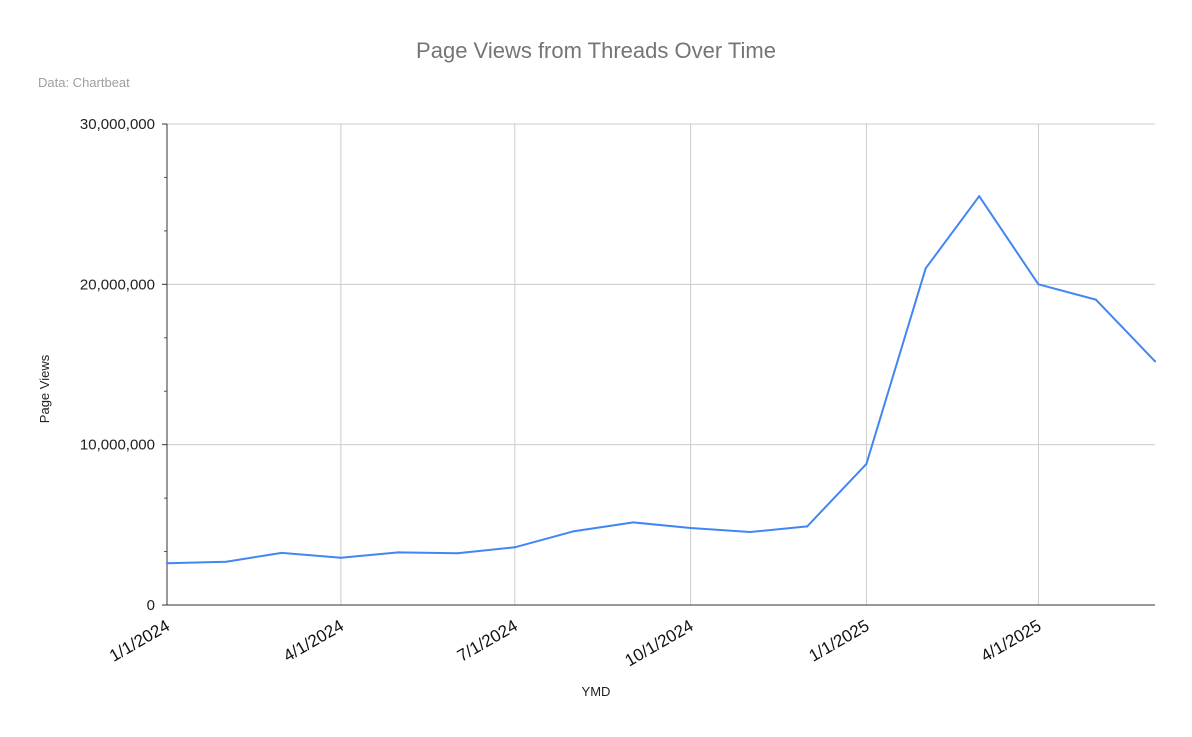 This screenshot has width=1192, height=737. I want to click on y-axis-ticks: 0 10,000,000 20,000,000 30,000,000, so click(117, 365).